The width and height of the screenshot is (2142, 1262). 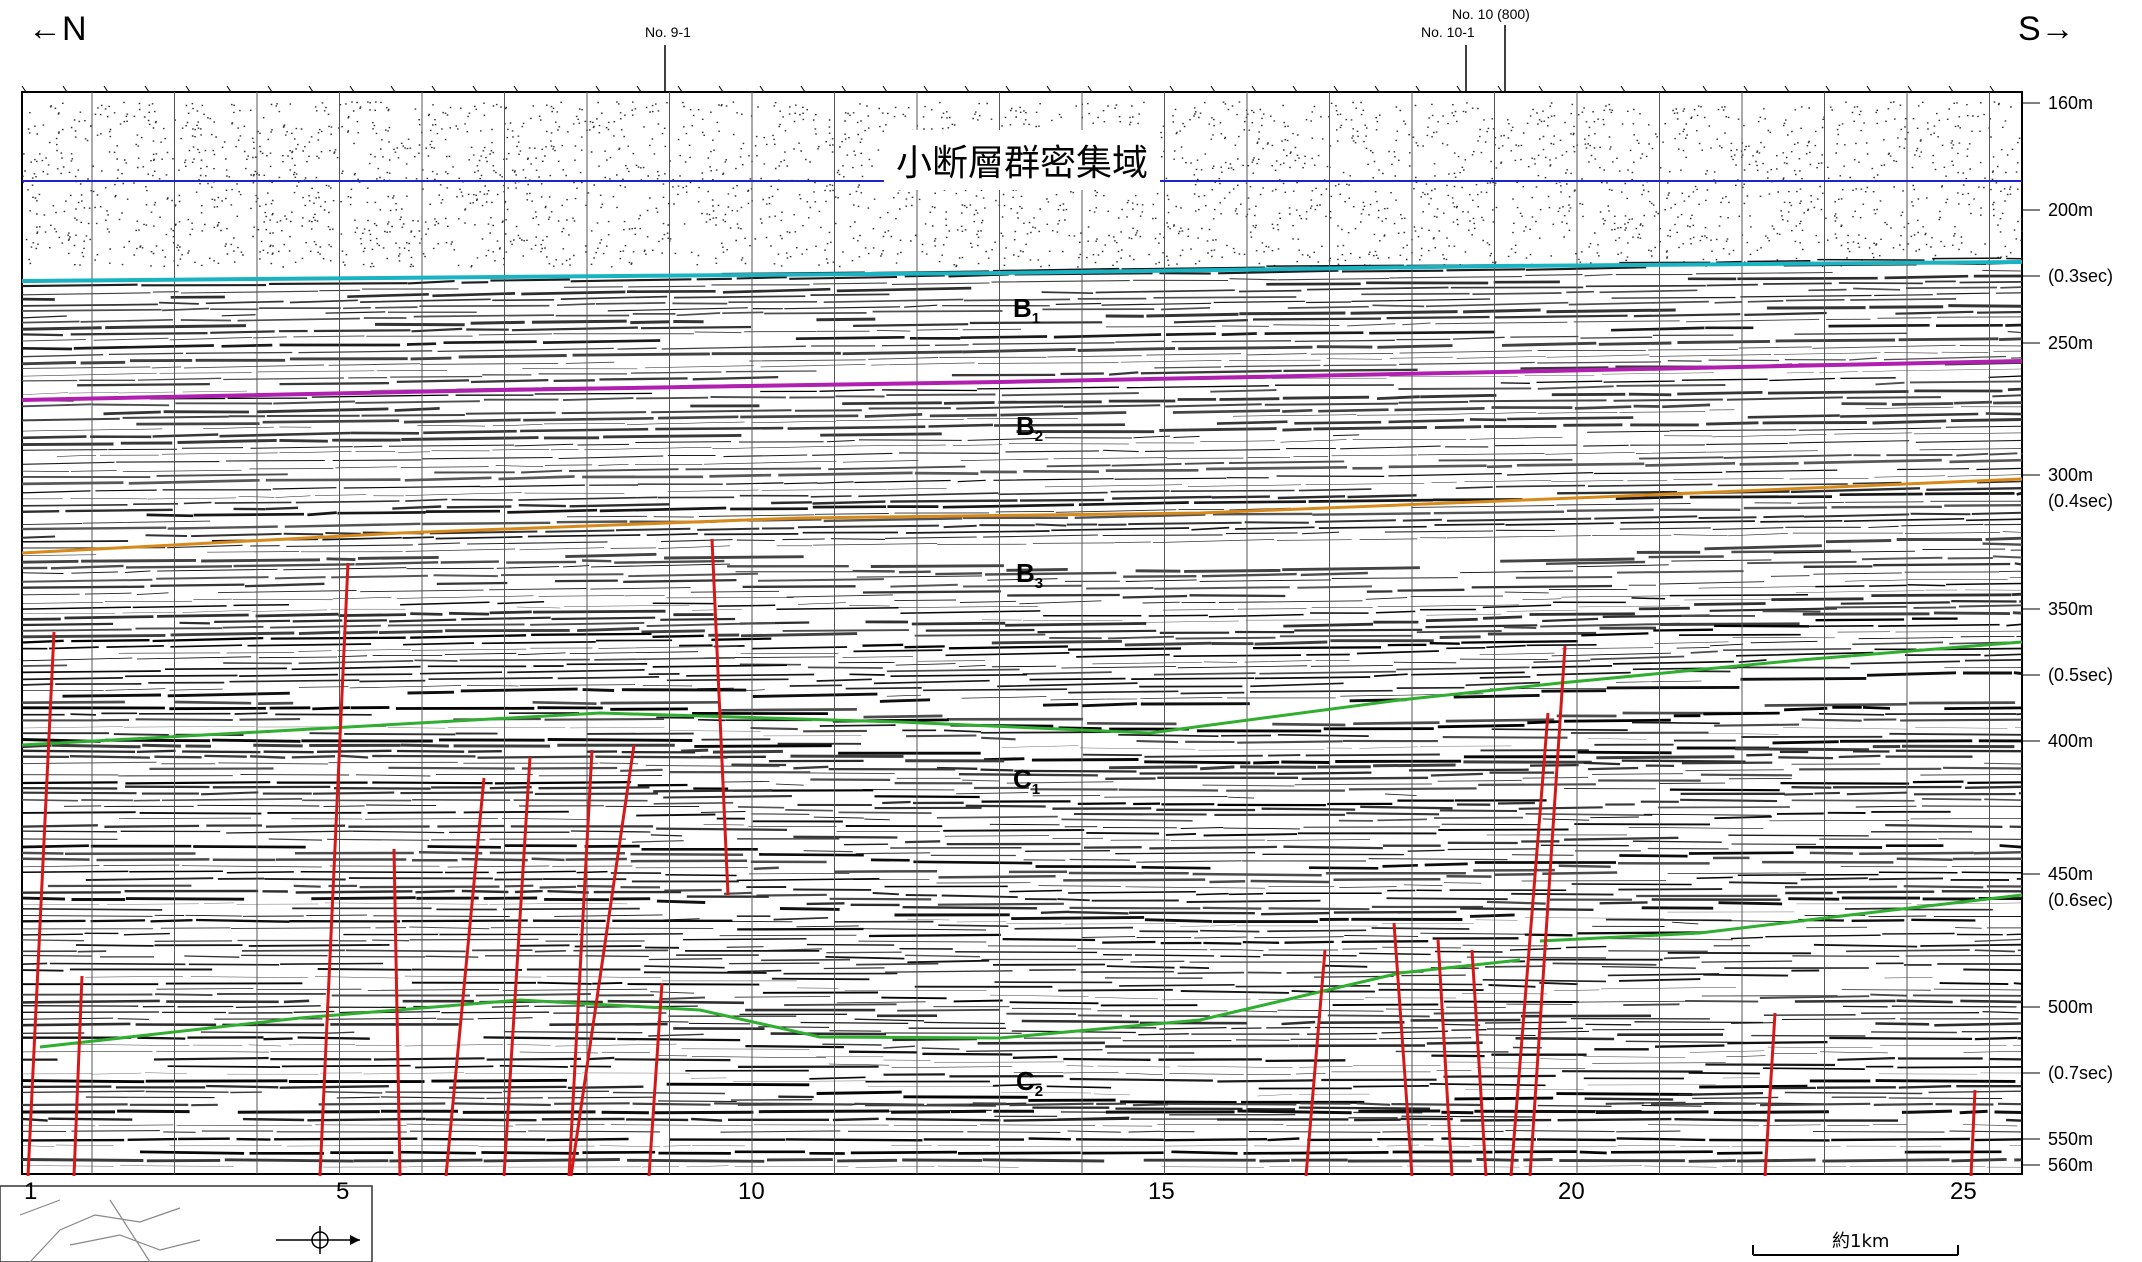 I want to click on depth-label-160m: 160m, so click(x=2071, y=103).